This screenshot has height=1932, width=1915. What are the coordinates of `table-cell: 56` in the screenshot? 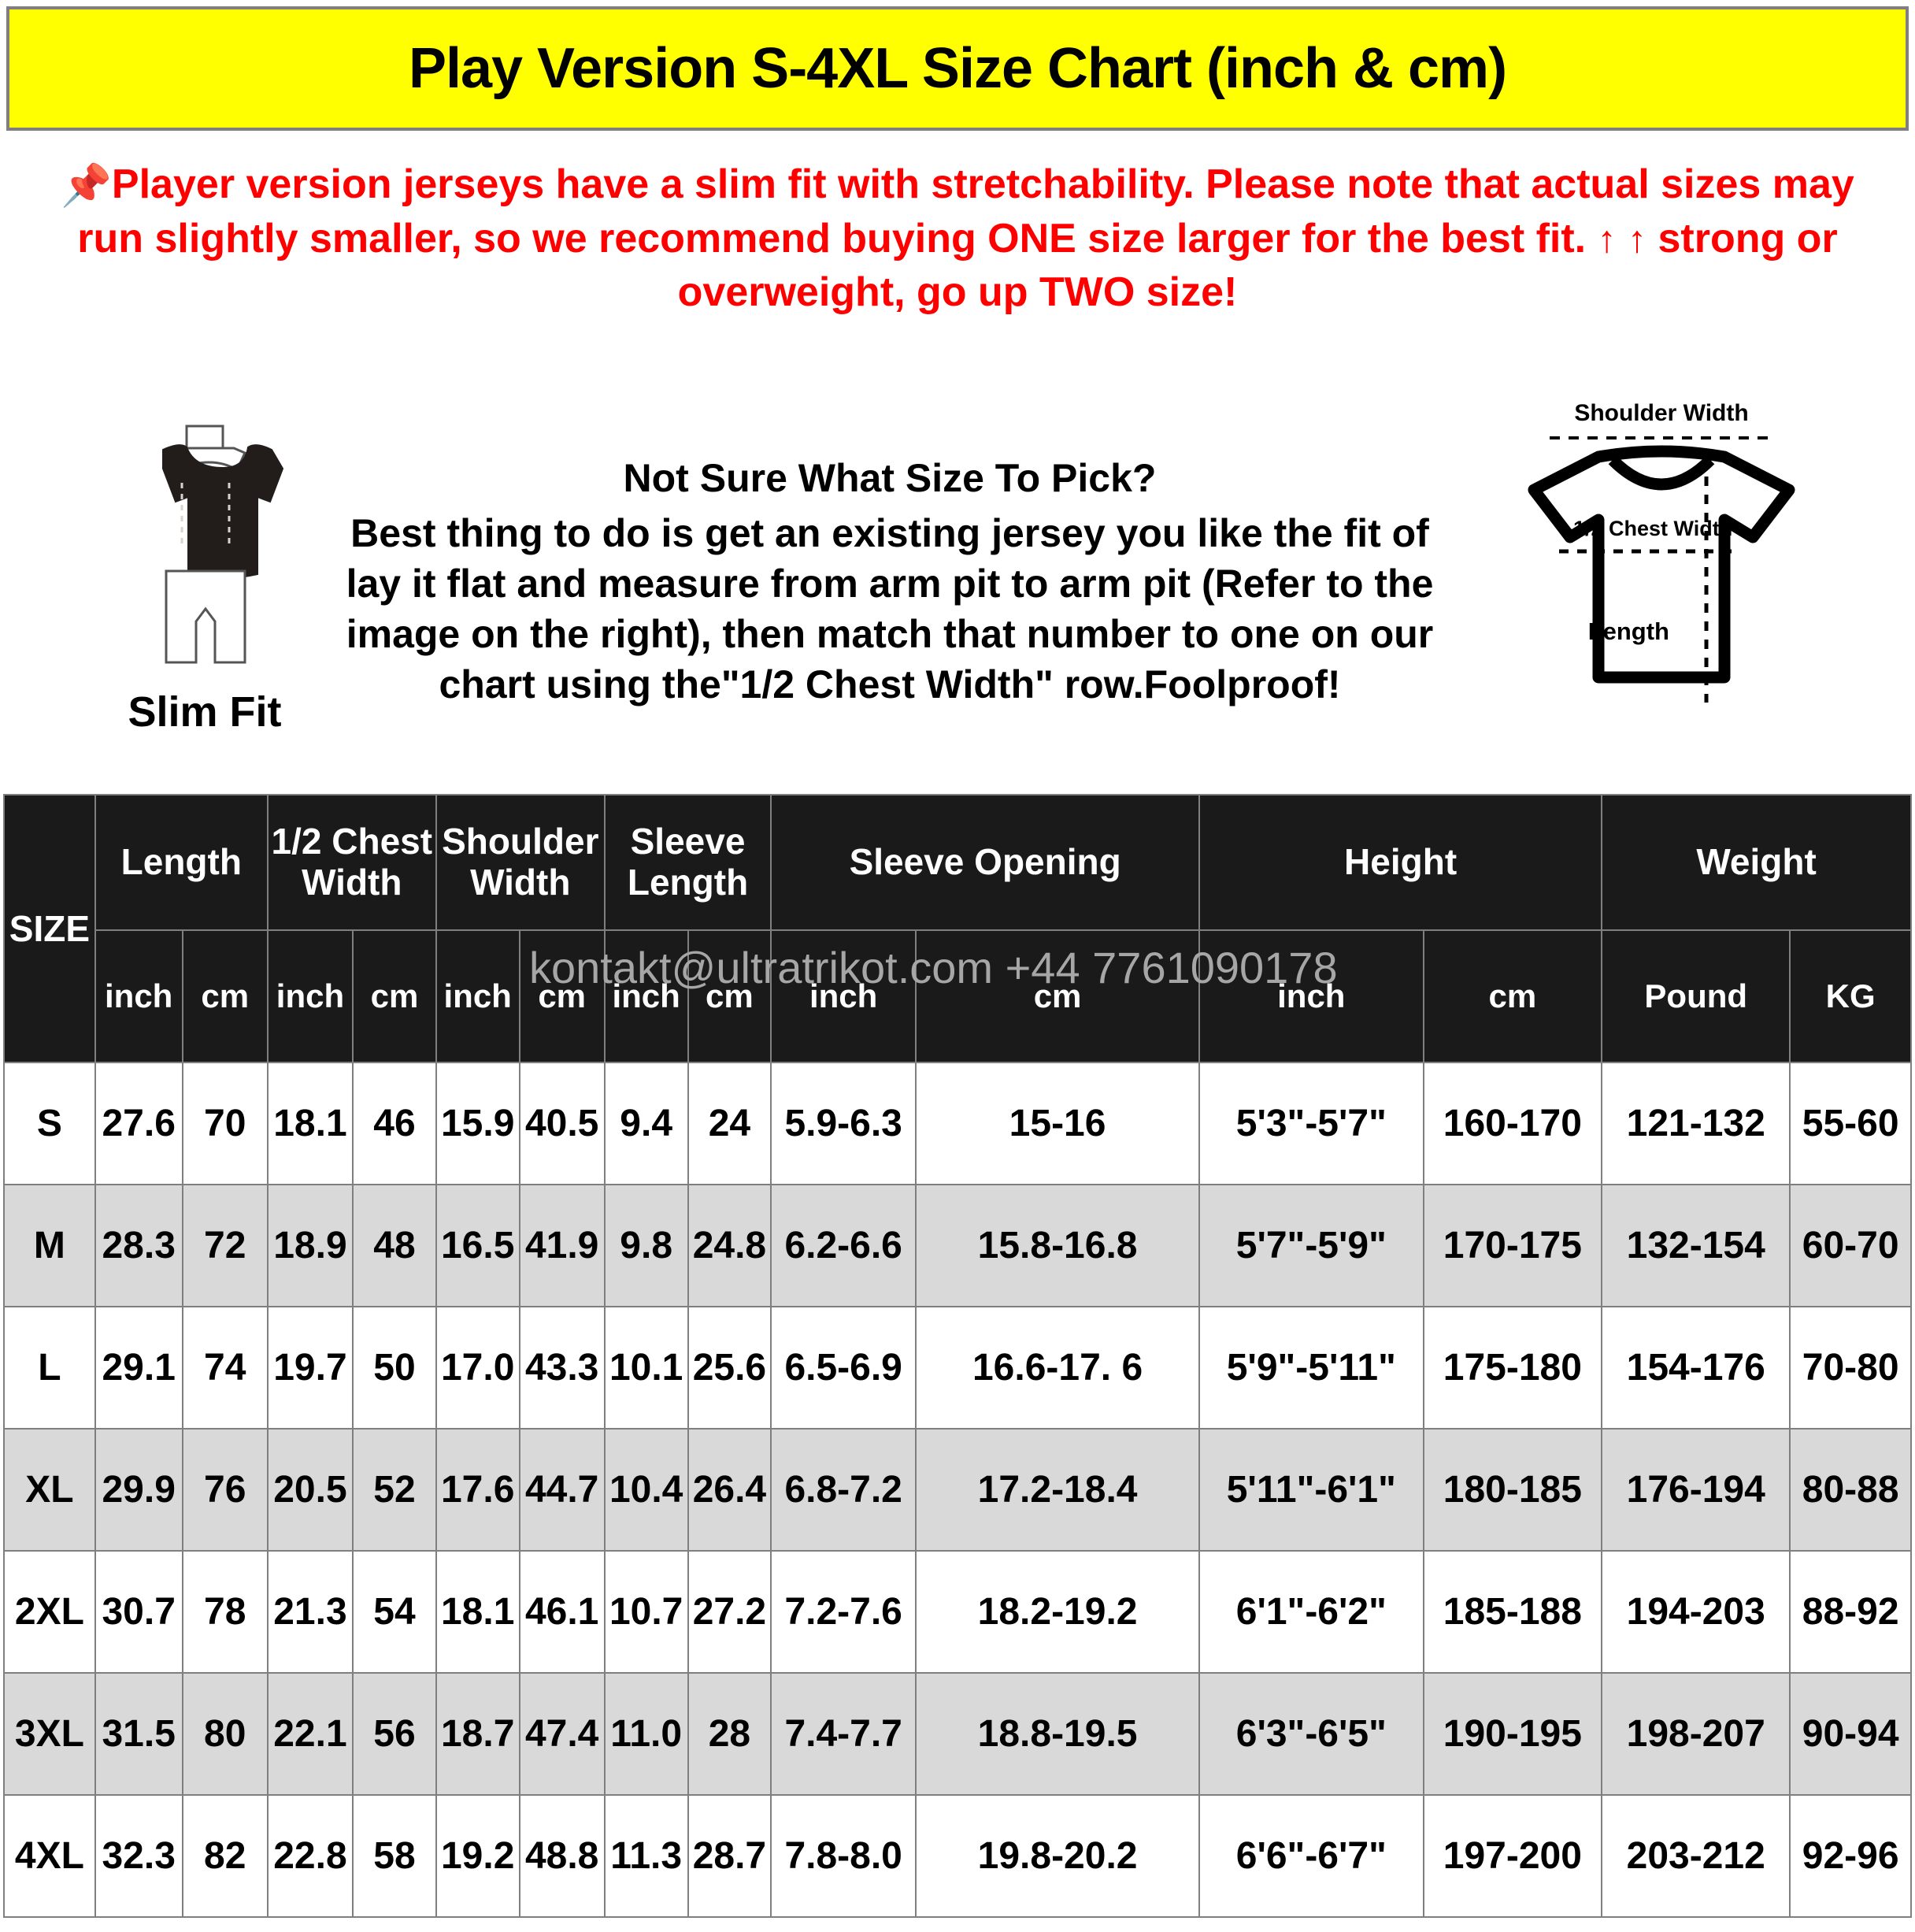 It's located at (394, 1734).